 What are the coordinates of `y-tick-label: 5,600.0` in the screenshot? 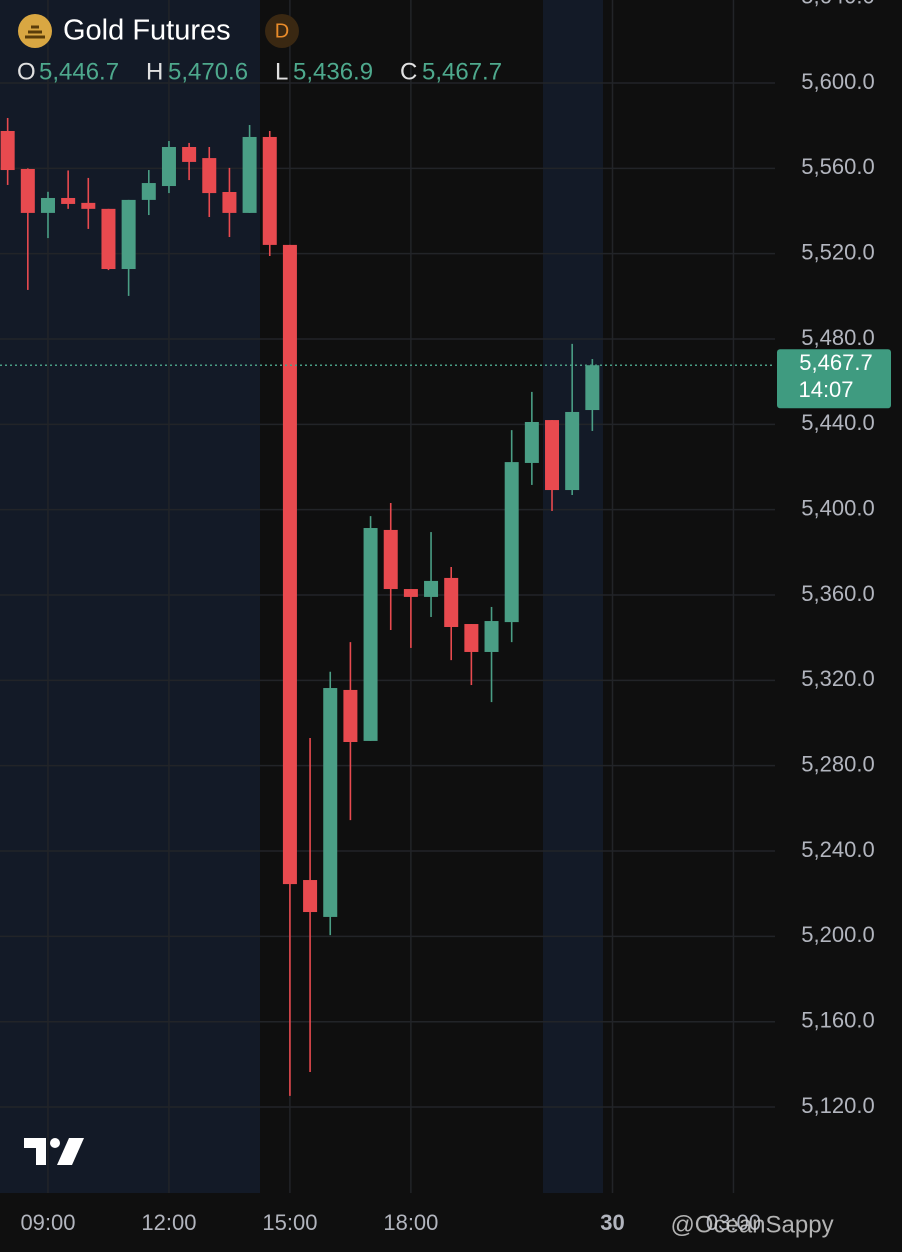 It's located at (837, 81).